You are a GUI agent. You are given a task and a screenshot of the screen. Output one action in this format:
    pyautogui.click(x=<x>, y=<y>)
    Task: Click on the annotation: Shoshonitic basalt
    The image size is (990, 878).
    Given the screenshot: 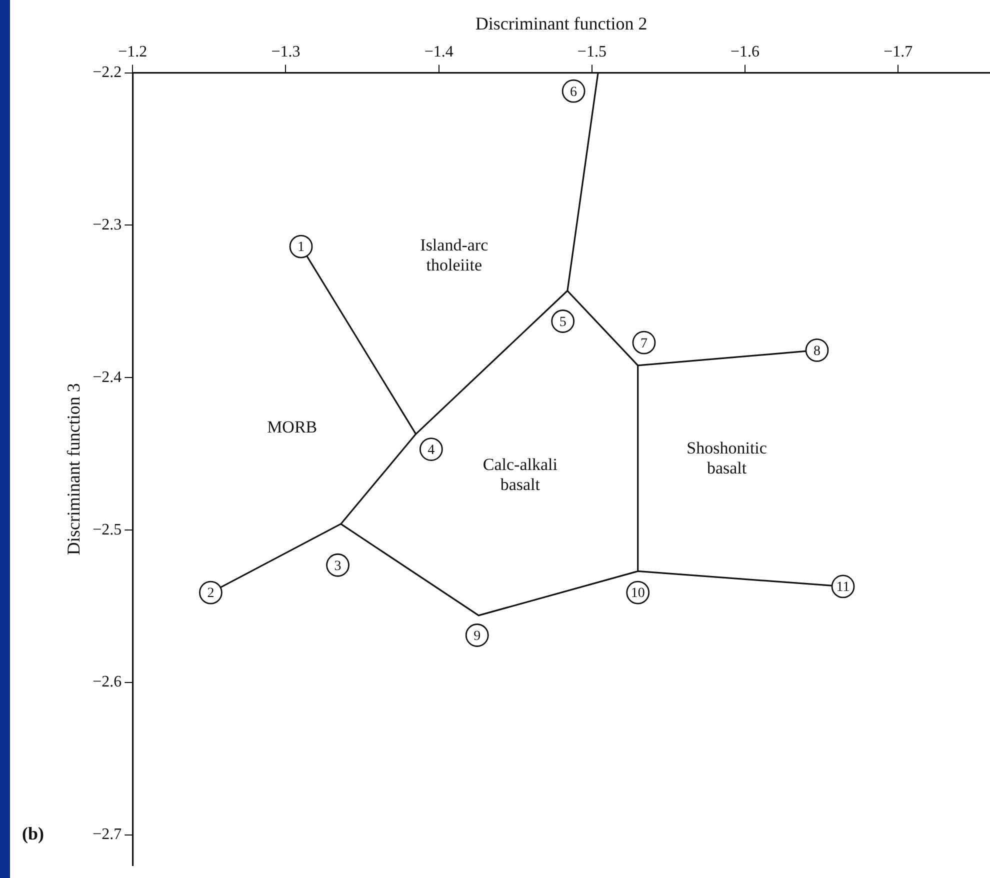 What is the action you would take?
    pyautogui.click(x=727, y=458)
    